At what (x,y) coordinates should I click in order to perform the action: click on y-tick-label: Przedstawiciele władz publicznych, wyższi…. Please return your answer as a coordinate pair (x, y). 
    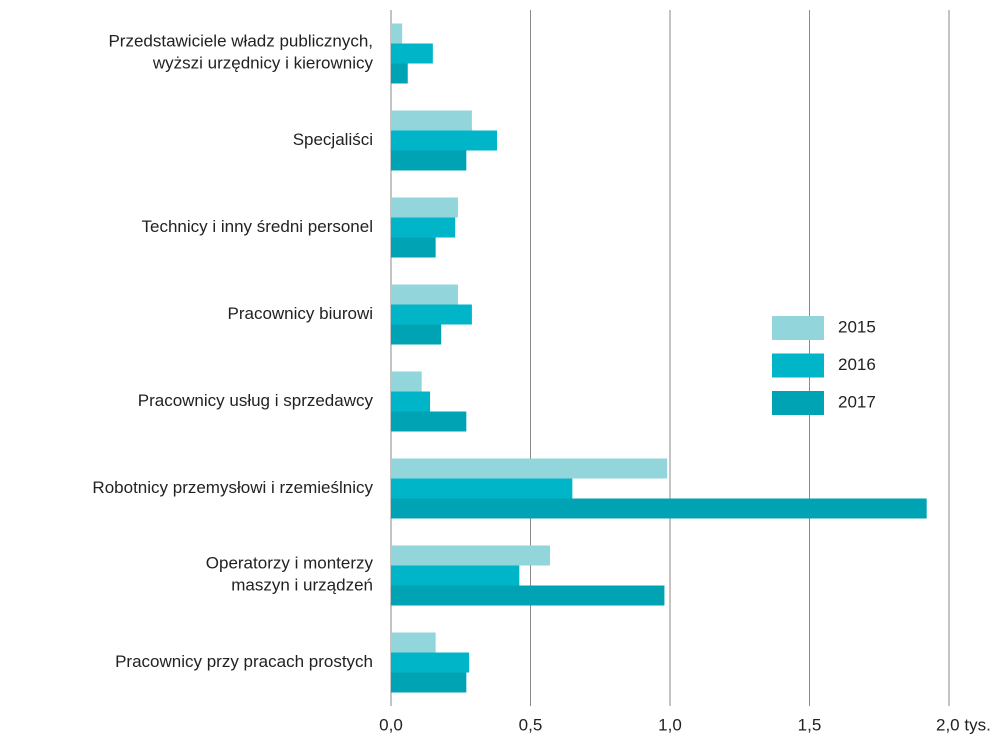
    Looking at the image, I should click on (240, 52).